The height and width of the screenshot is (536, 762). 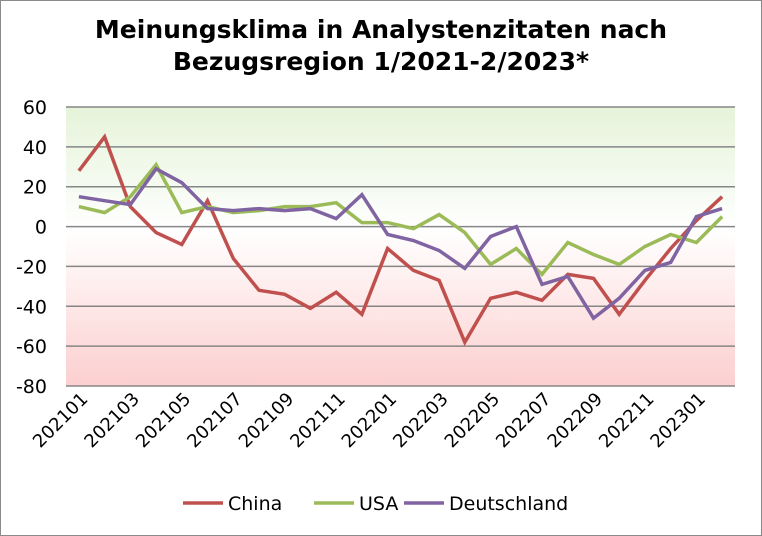 What do you see at coordinates (41, 228) in the screenshot?
I see `y-tick-label: 0` at bounding box center [41, 228].